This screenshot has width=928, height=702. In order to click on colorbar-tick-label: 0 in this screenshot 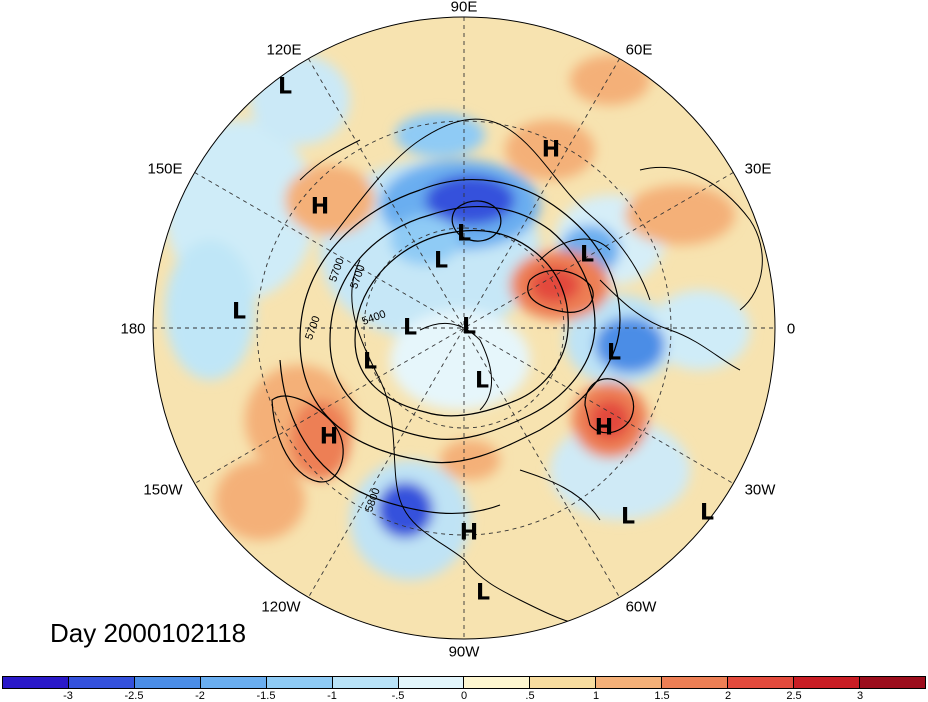, I will do `click(464, 696)`.